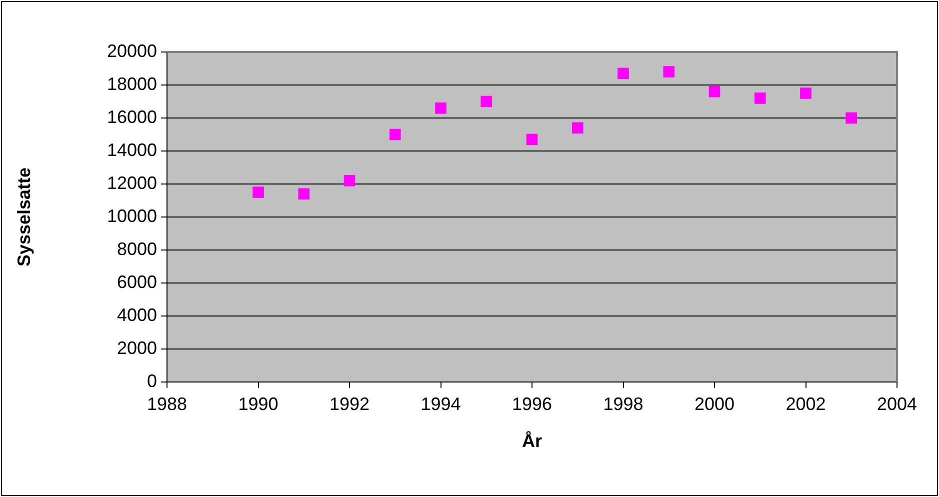  Describe the element at coordinates (24, 217) in the screenshot. I see `y-axis-title: Sysselsatte` at that location.